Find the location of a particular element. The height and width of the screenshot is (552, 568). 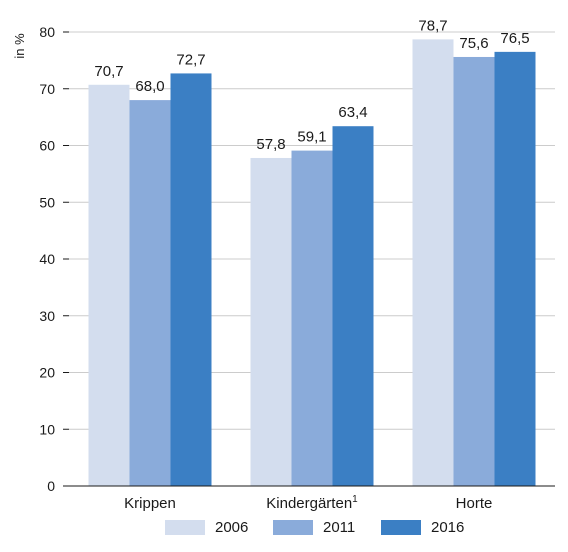

legend: 2006 2011 2016 is located at coordinates (314, 527).